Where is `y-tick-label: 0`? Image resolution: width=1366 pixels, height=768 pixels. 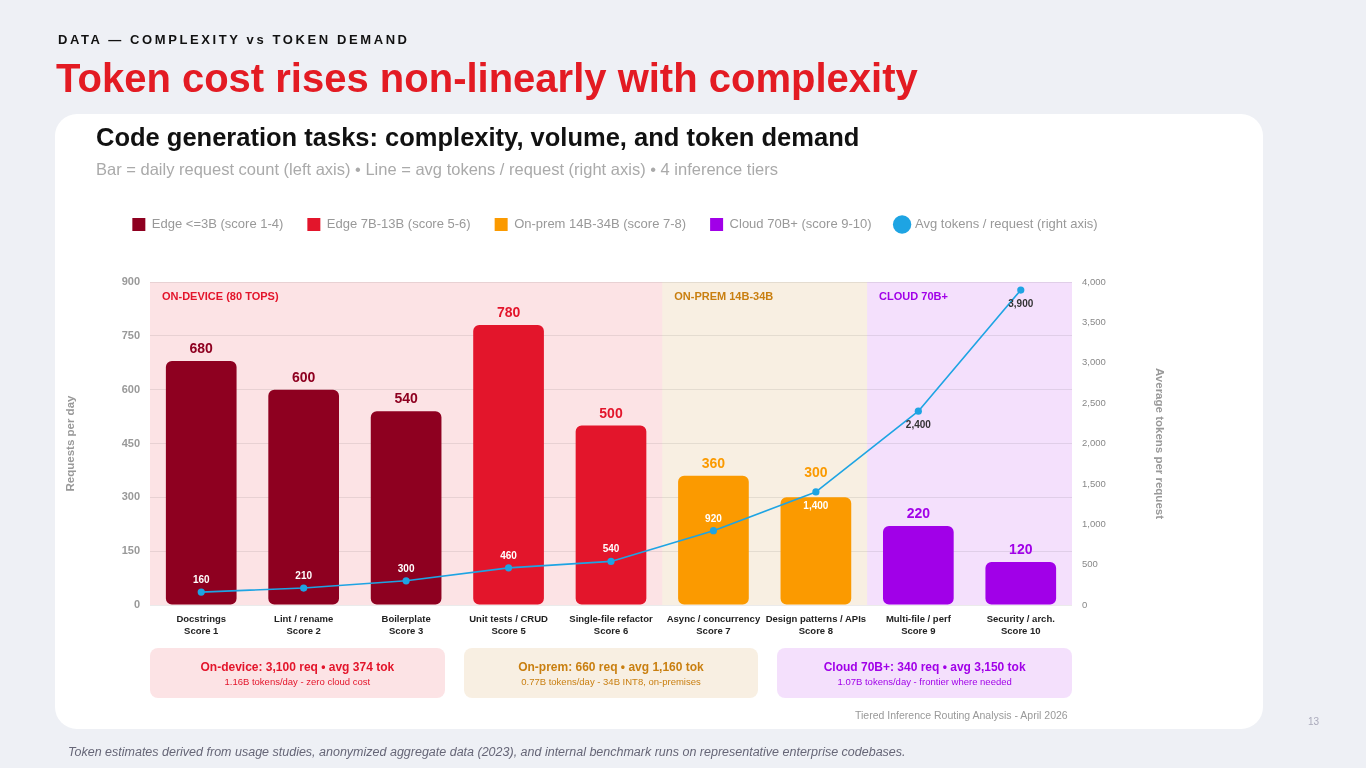
y-tick-label: 0 is located at coordinates (136, 604).